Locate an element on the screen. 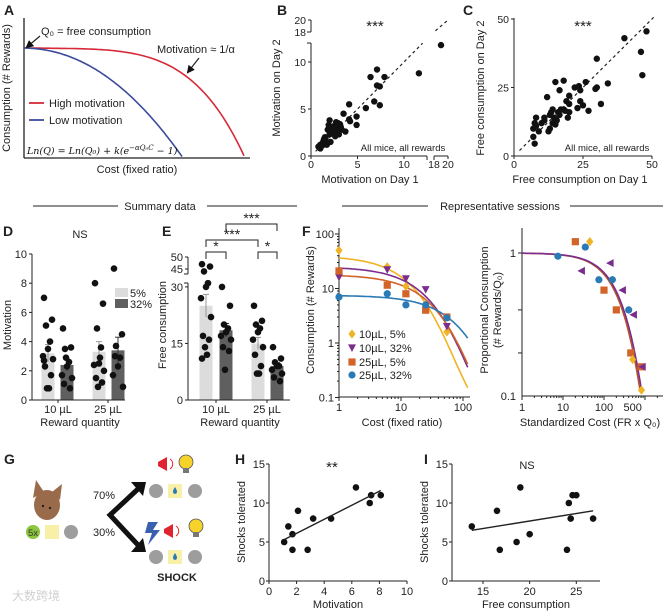 The width and height of the screenshot is (666, 613). y-tick-label: 45 is located at coordinates (177, 270).